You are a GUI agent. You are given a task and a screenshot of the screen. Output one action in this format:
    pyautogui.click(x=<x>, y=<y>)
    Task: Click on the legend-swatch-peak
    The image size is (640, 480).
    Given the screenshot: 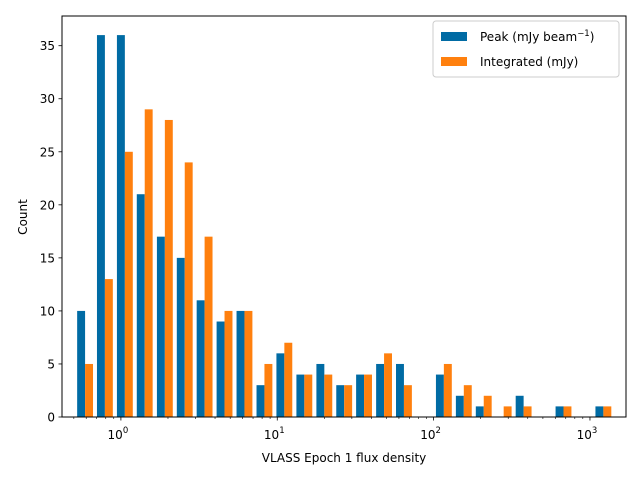 What is the action you would take?
    pyautogui.click(x=454, y=36)
    